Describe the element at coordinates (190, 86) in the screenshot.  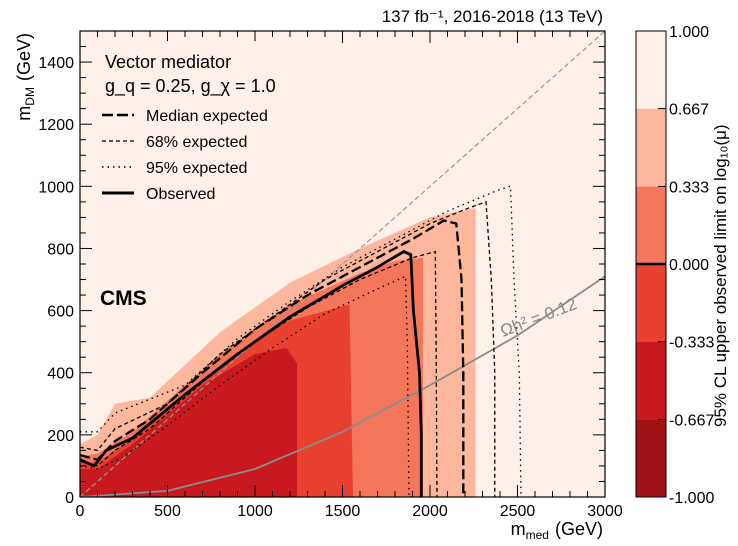
I see `legend-couplings: g_q = 0.25, g_χ = 1.0` at that location.